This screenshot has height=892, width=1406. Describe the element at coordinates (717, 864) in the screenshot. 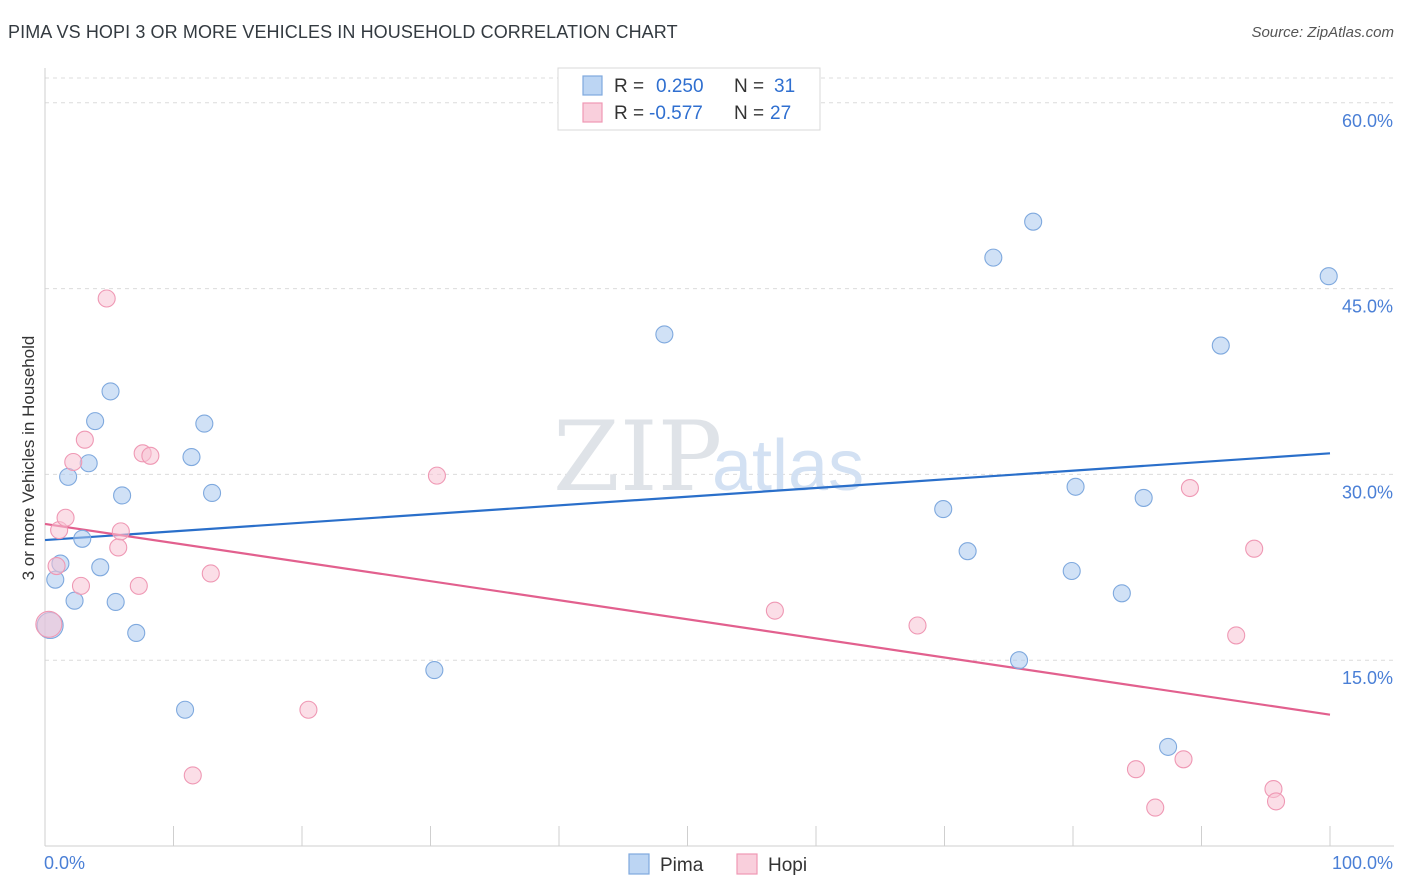

I see `series-legend: Pima Hopi` at that location.